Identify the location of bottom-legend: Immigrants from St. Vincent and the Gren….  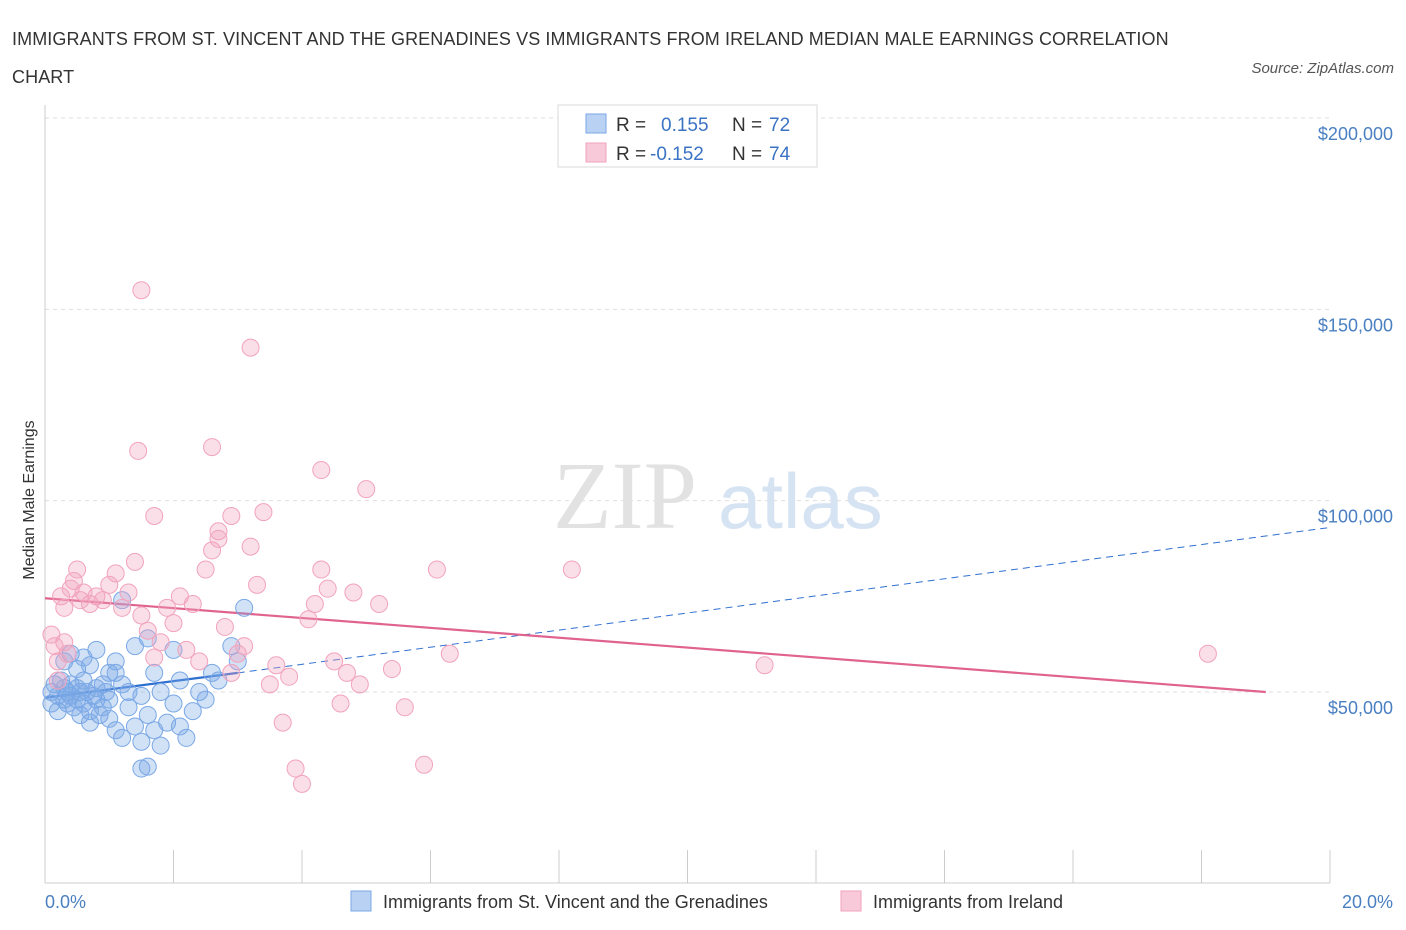
(706, 901).